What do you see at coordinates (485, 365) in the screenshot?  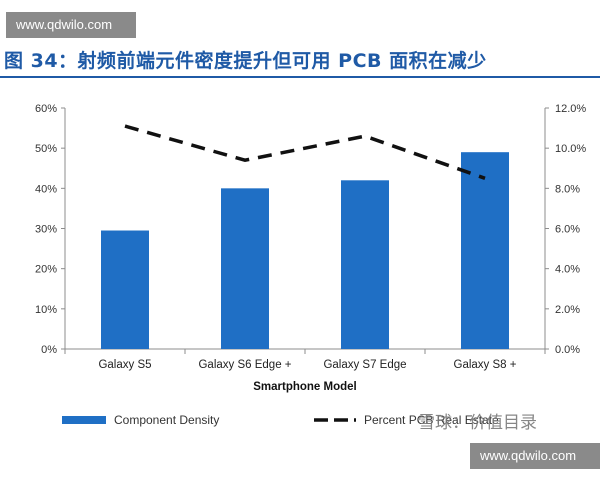 I see `category-label: Galaxy S8 +` at bounding box center [485, 365].